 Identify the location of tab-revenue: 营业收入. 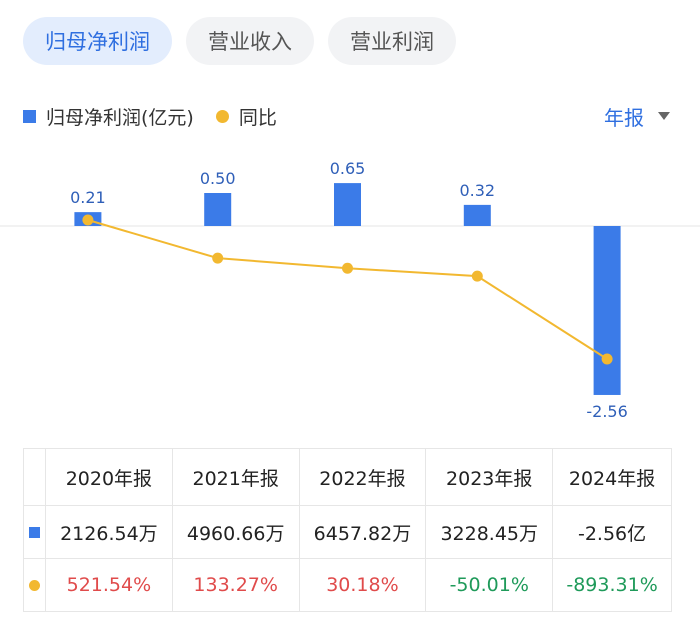
(250, 41).